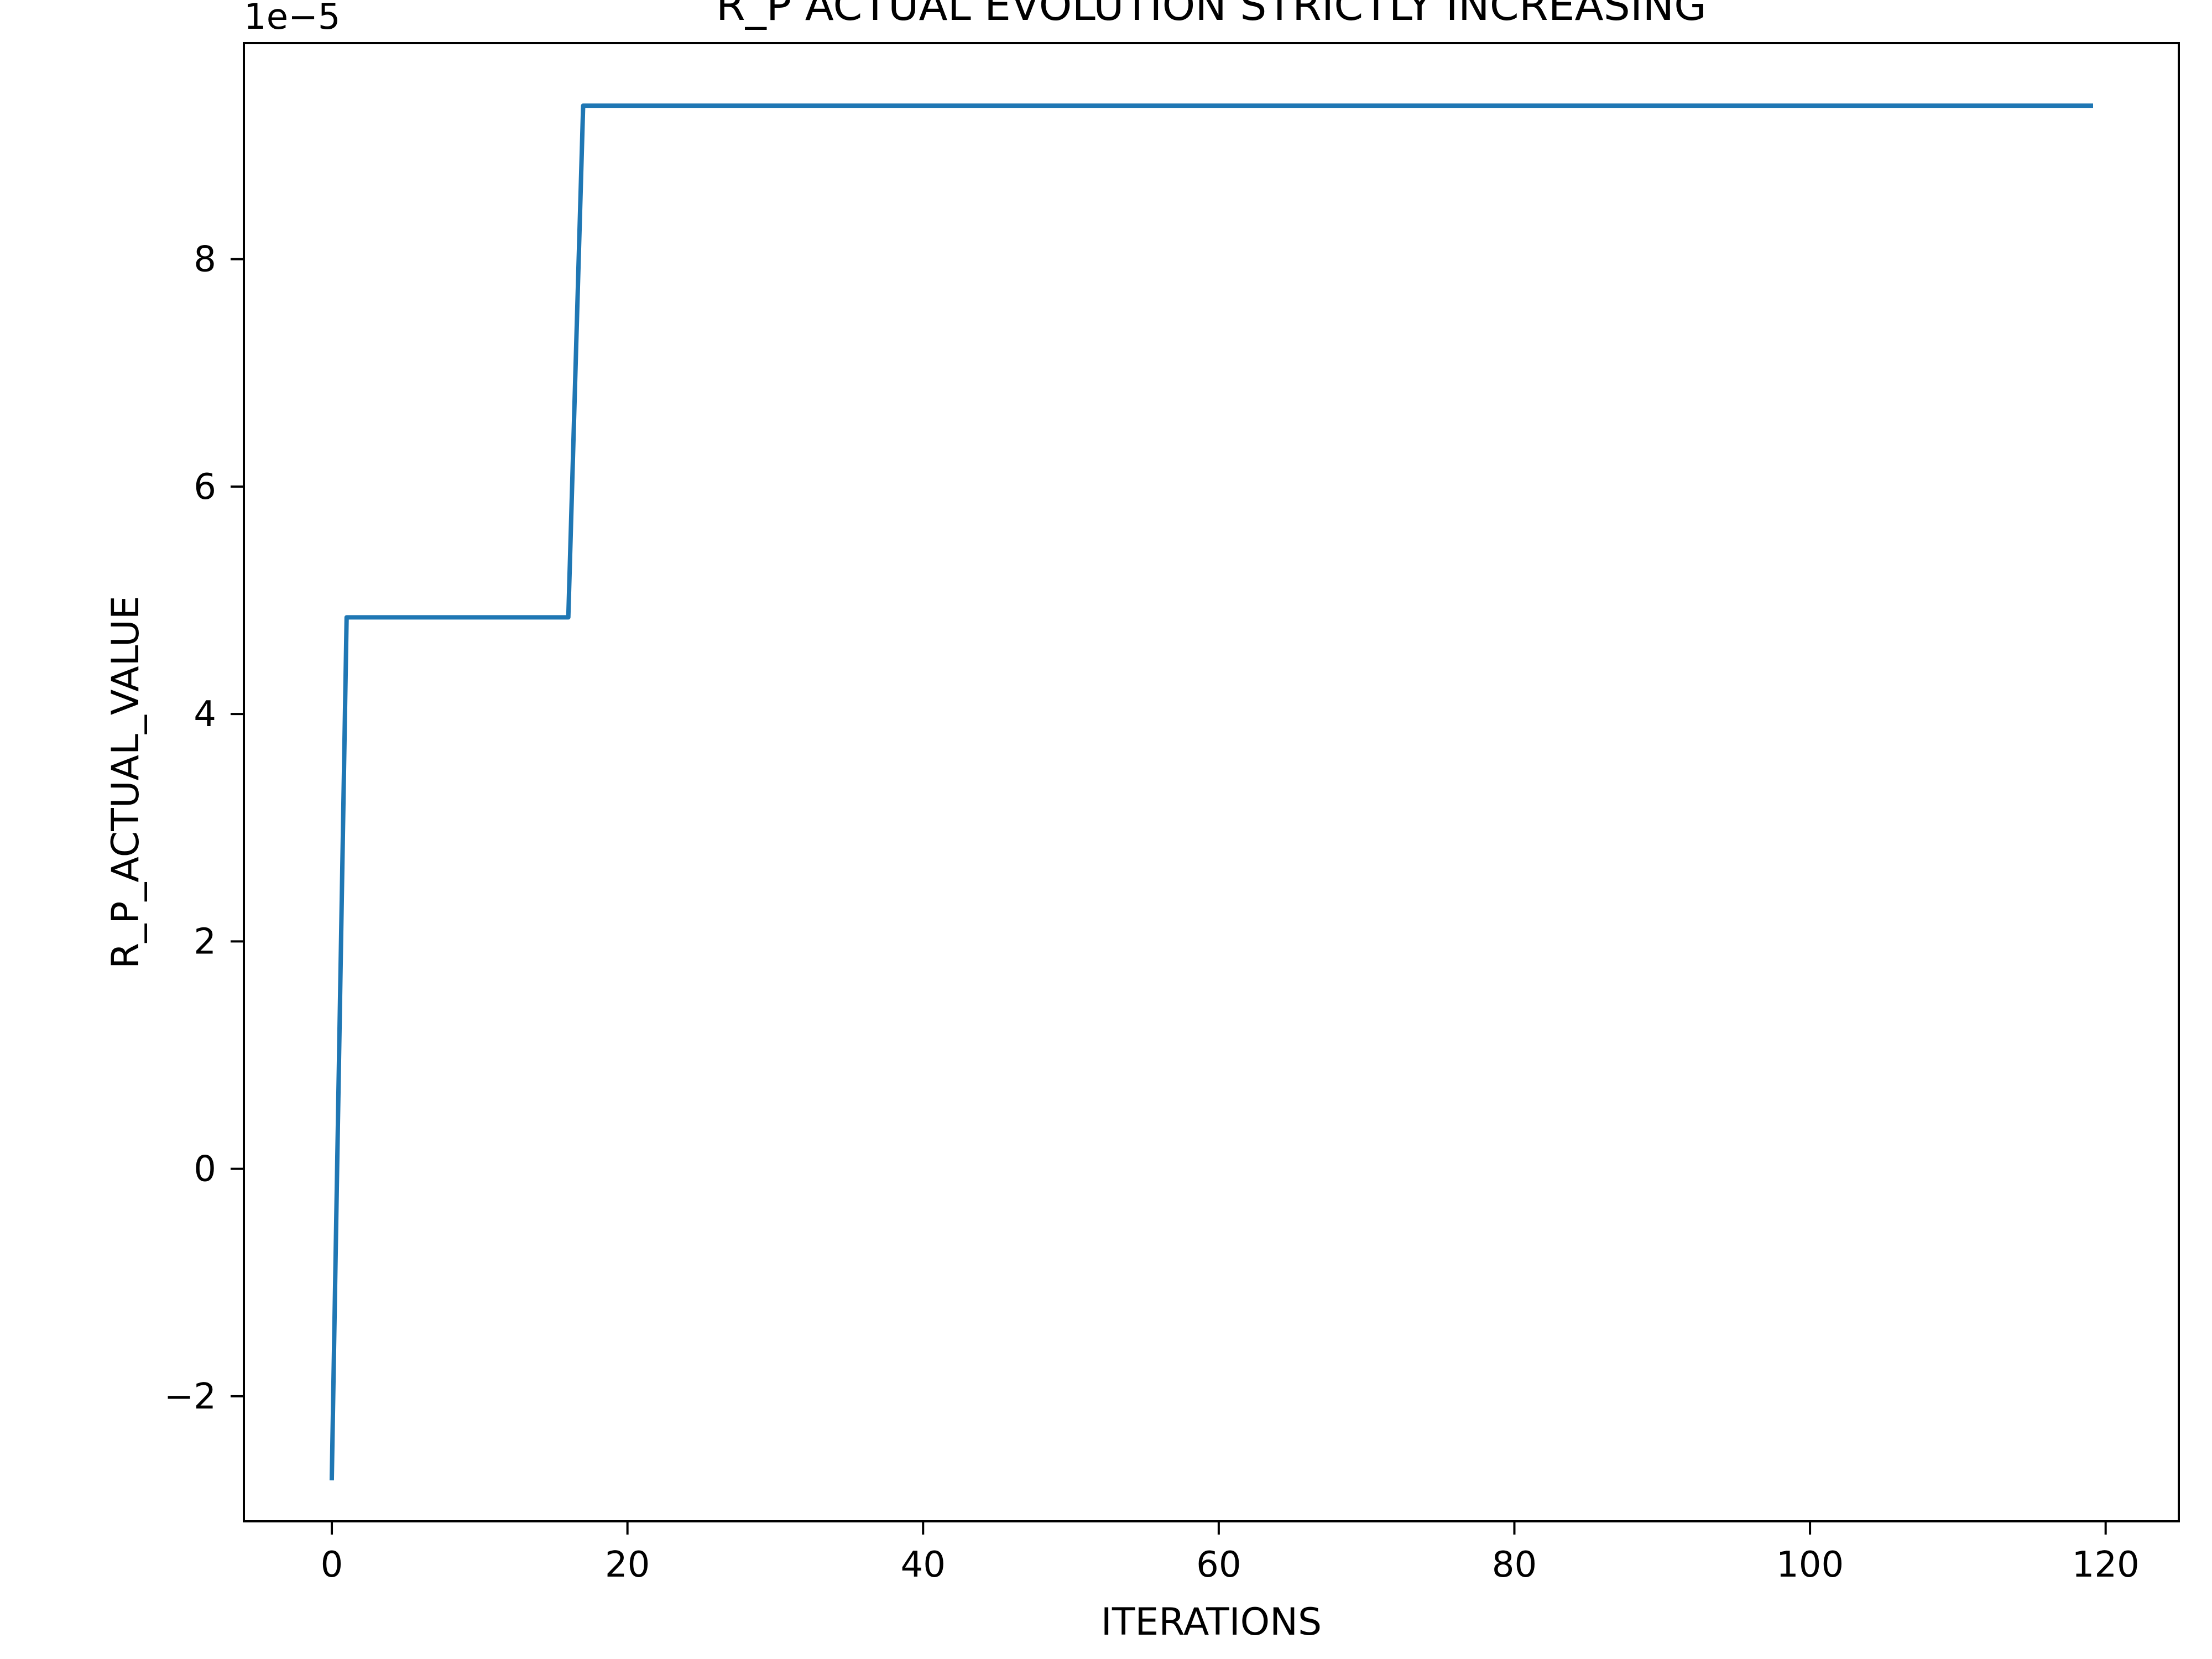 This screenshot has height=1659, width=2212. Describe the element at coordinates (292, 19) in the screenshot. I see `y-axis-offset-label: 1e−5` at that location.